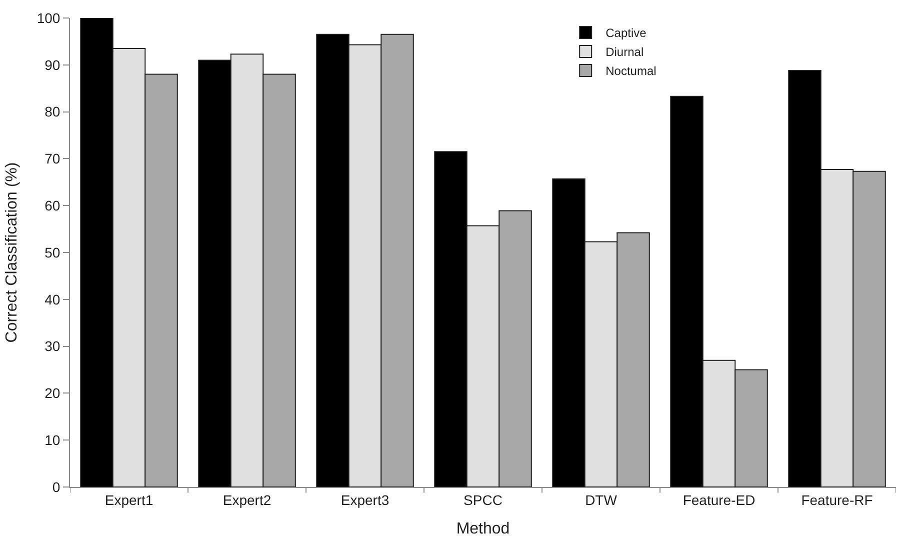 Image resolution: width=906 pixels, height=552 pixels. I want to click on y-tick-label: 20, so click(52, 393).